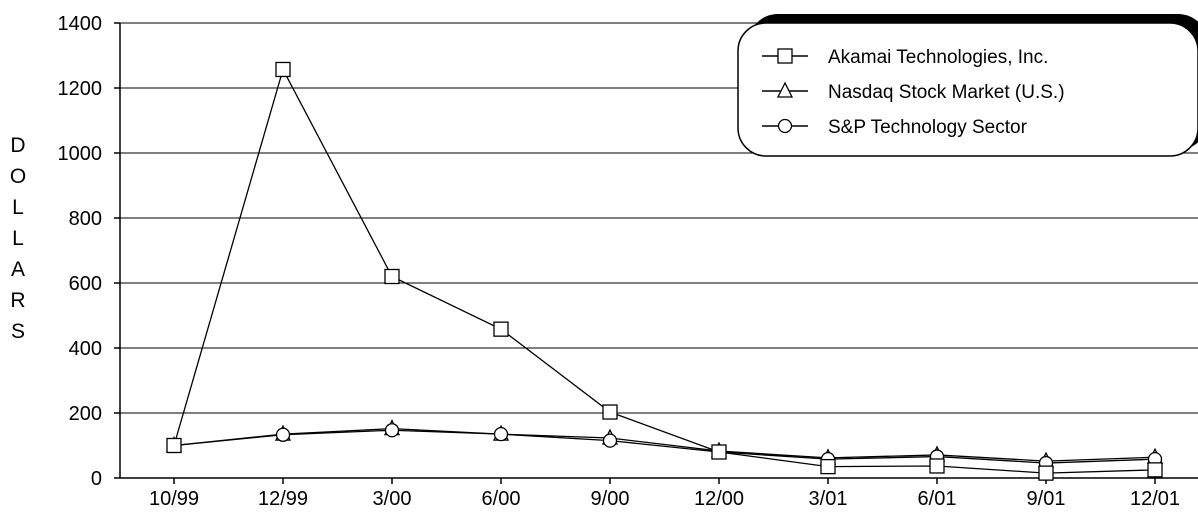 This screenshot has height=513, width=1198. What do you see at coordinates (937, 499) in the screenshot?
I see `x-tick-label: 6/01` at bounding box center [937, 499].